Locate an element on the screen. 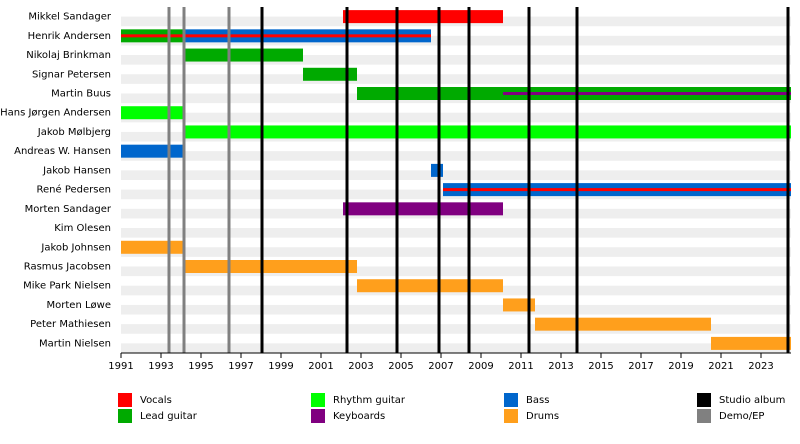 Image resolution: width=800 pixels, height=444 pixels. member-label: Peter Mathiesen is located at coordinates (70, 324).